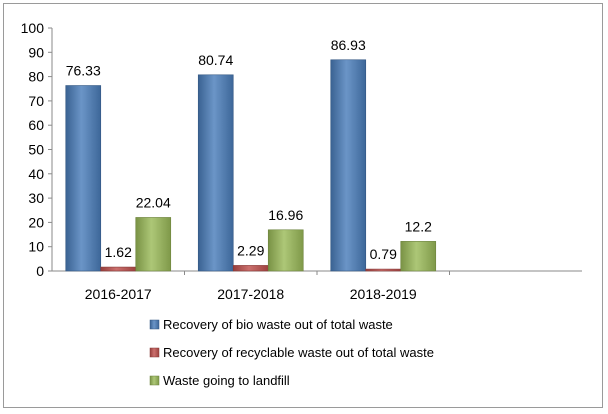 The height and width of the screenshot is (414, 608). What do you see at coordinates (36, 222) in the screenshot?
I see `y-tick-label: 20` at bounding box center [36, 222].